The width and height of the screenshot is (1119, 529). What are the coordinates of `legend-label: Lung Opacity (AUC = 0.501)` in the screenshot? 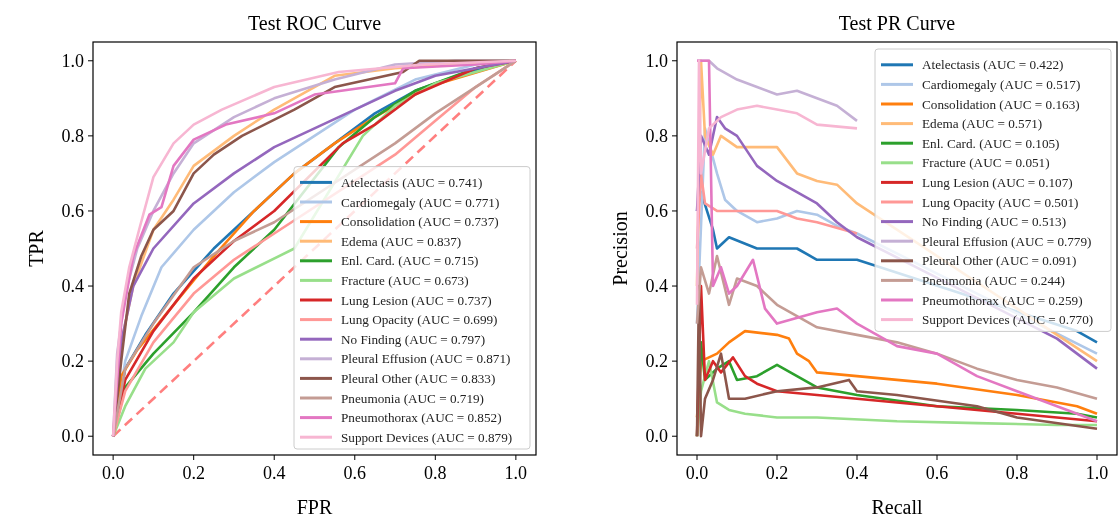 It's located at (1000, 202).